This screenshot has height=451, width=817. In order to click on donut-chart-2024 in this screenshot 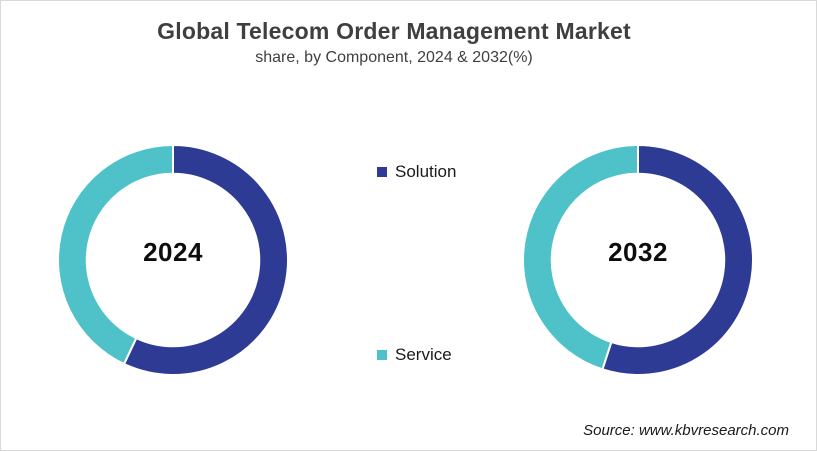, I will do `click(173, 260)`.